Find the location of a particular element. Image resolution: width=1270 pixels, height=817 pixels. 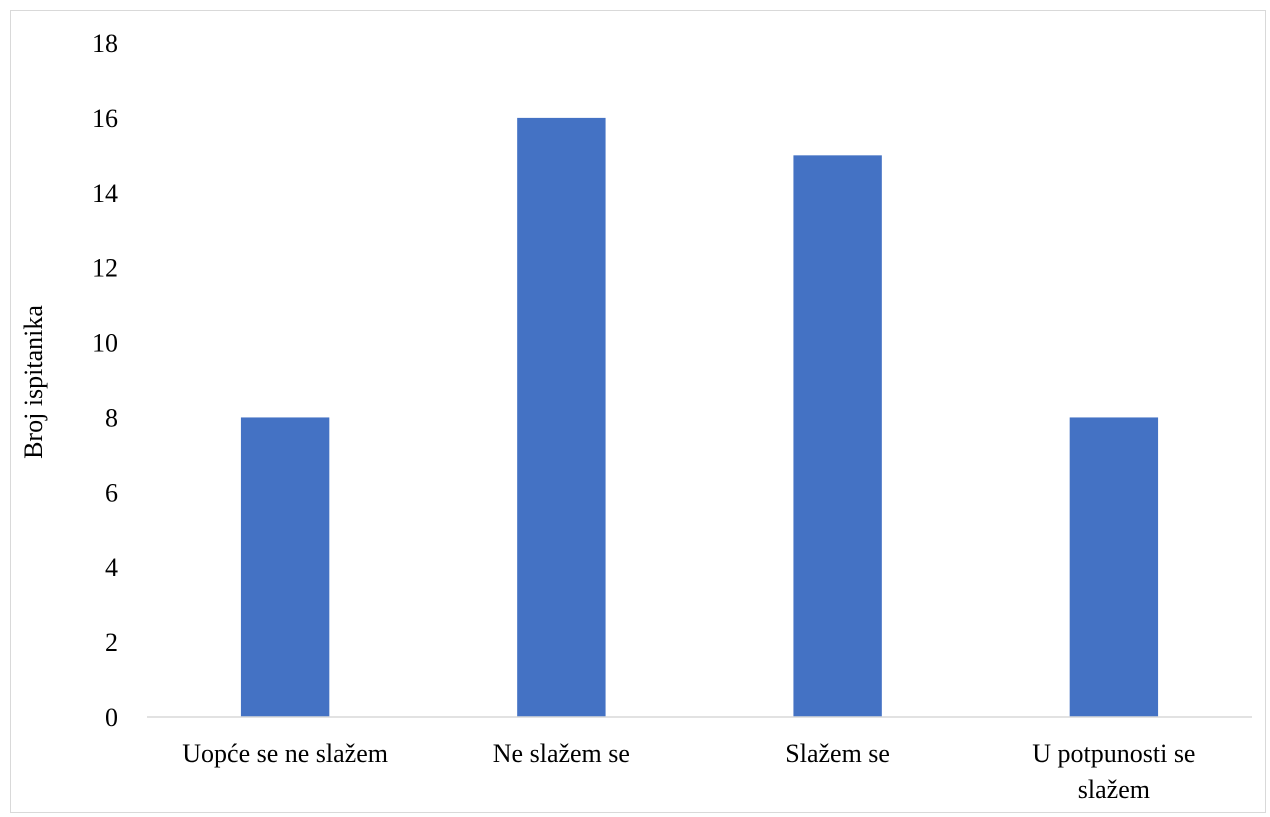

y-tick-labels: 0 2 4 6 8 10 12 14 16 18 is located at coordinates (105, 380).